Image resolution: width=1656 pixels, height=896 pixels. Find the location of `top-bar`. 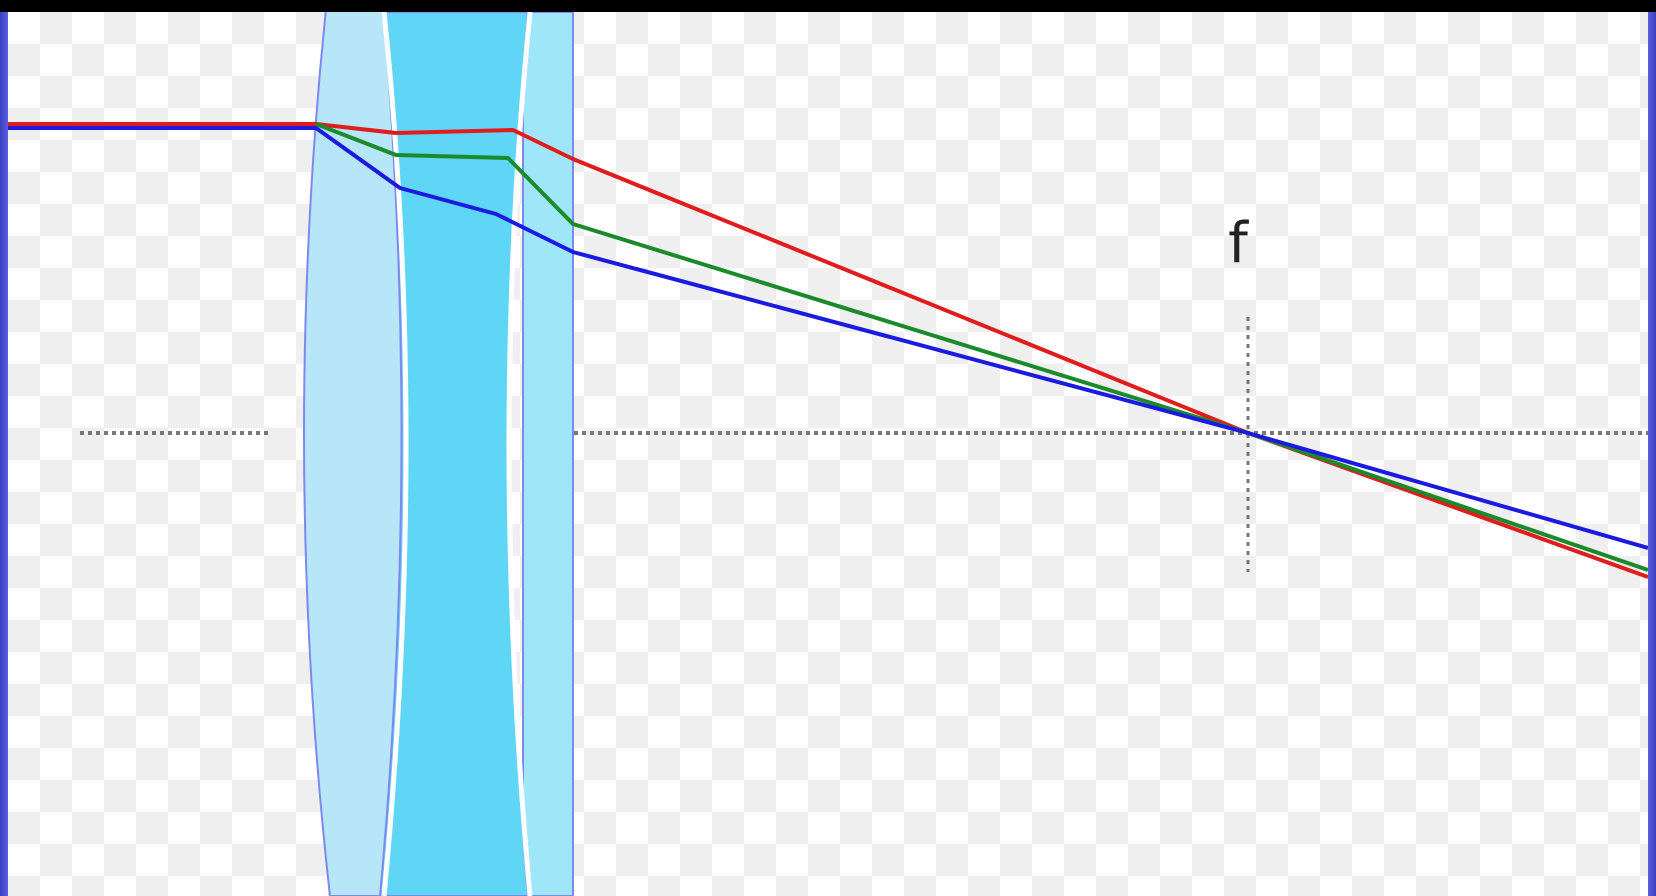

top-bar is located at coordinates (828, 6).